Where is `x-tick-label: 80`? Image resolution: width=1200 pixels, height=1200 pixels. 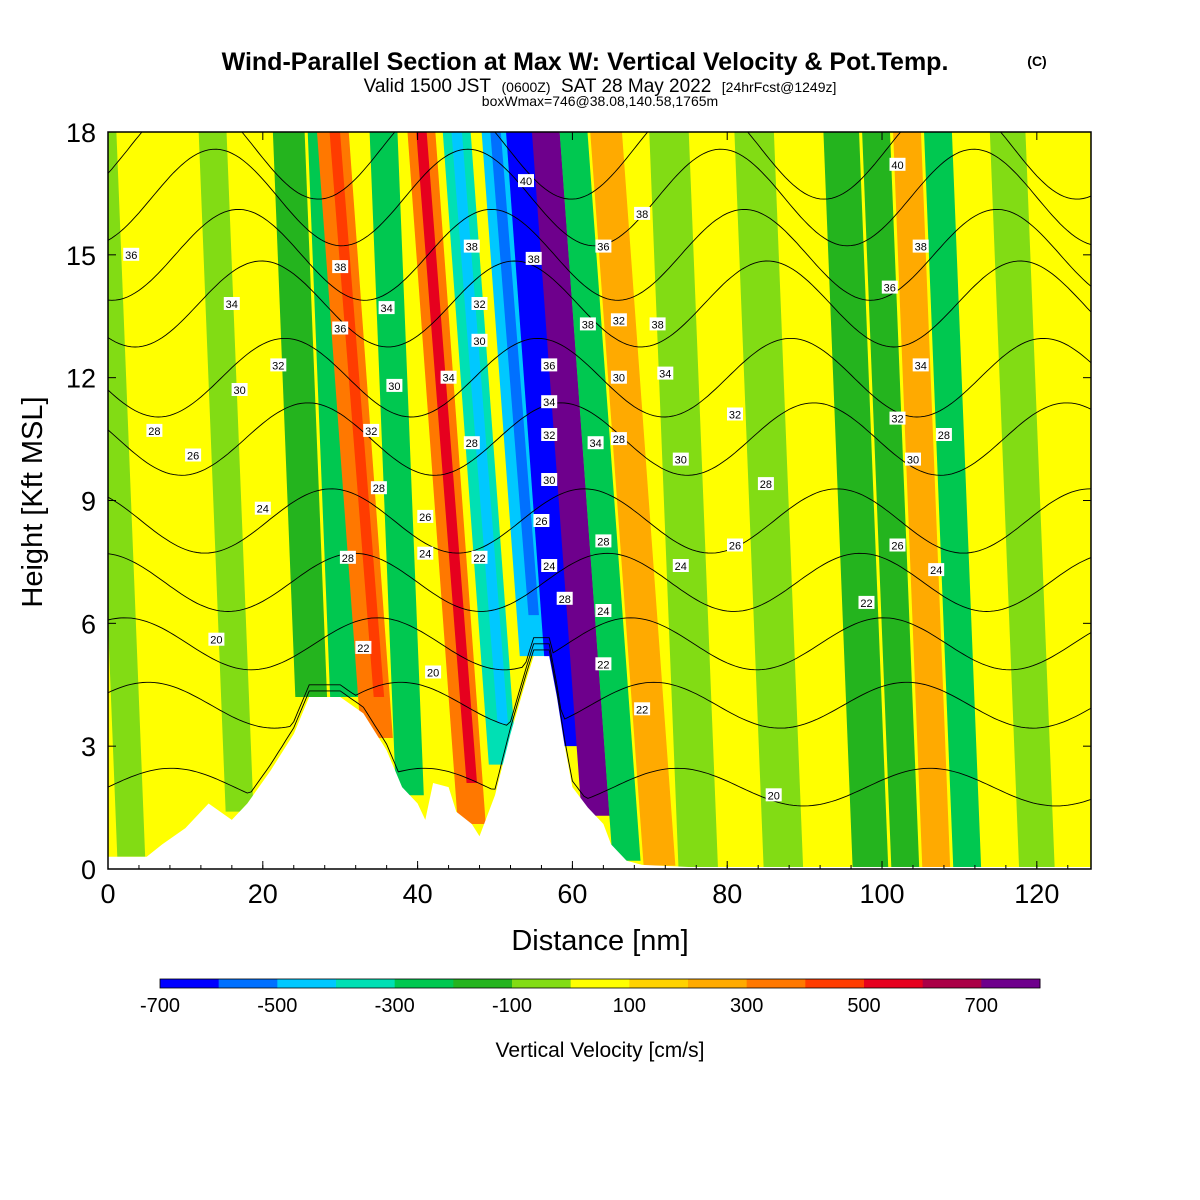
x-tick-label: 80 is located at coordinates (727, 894).